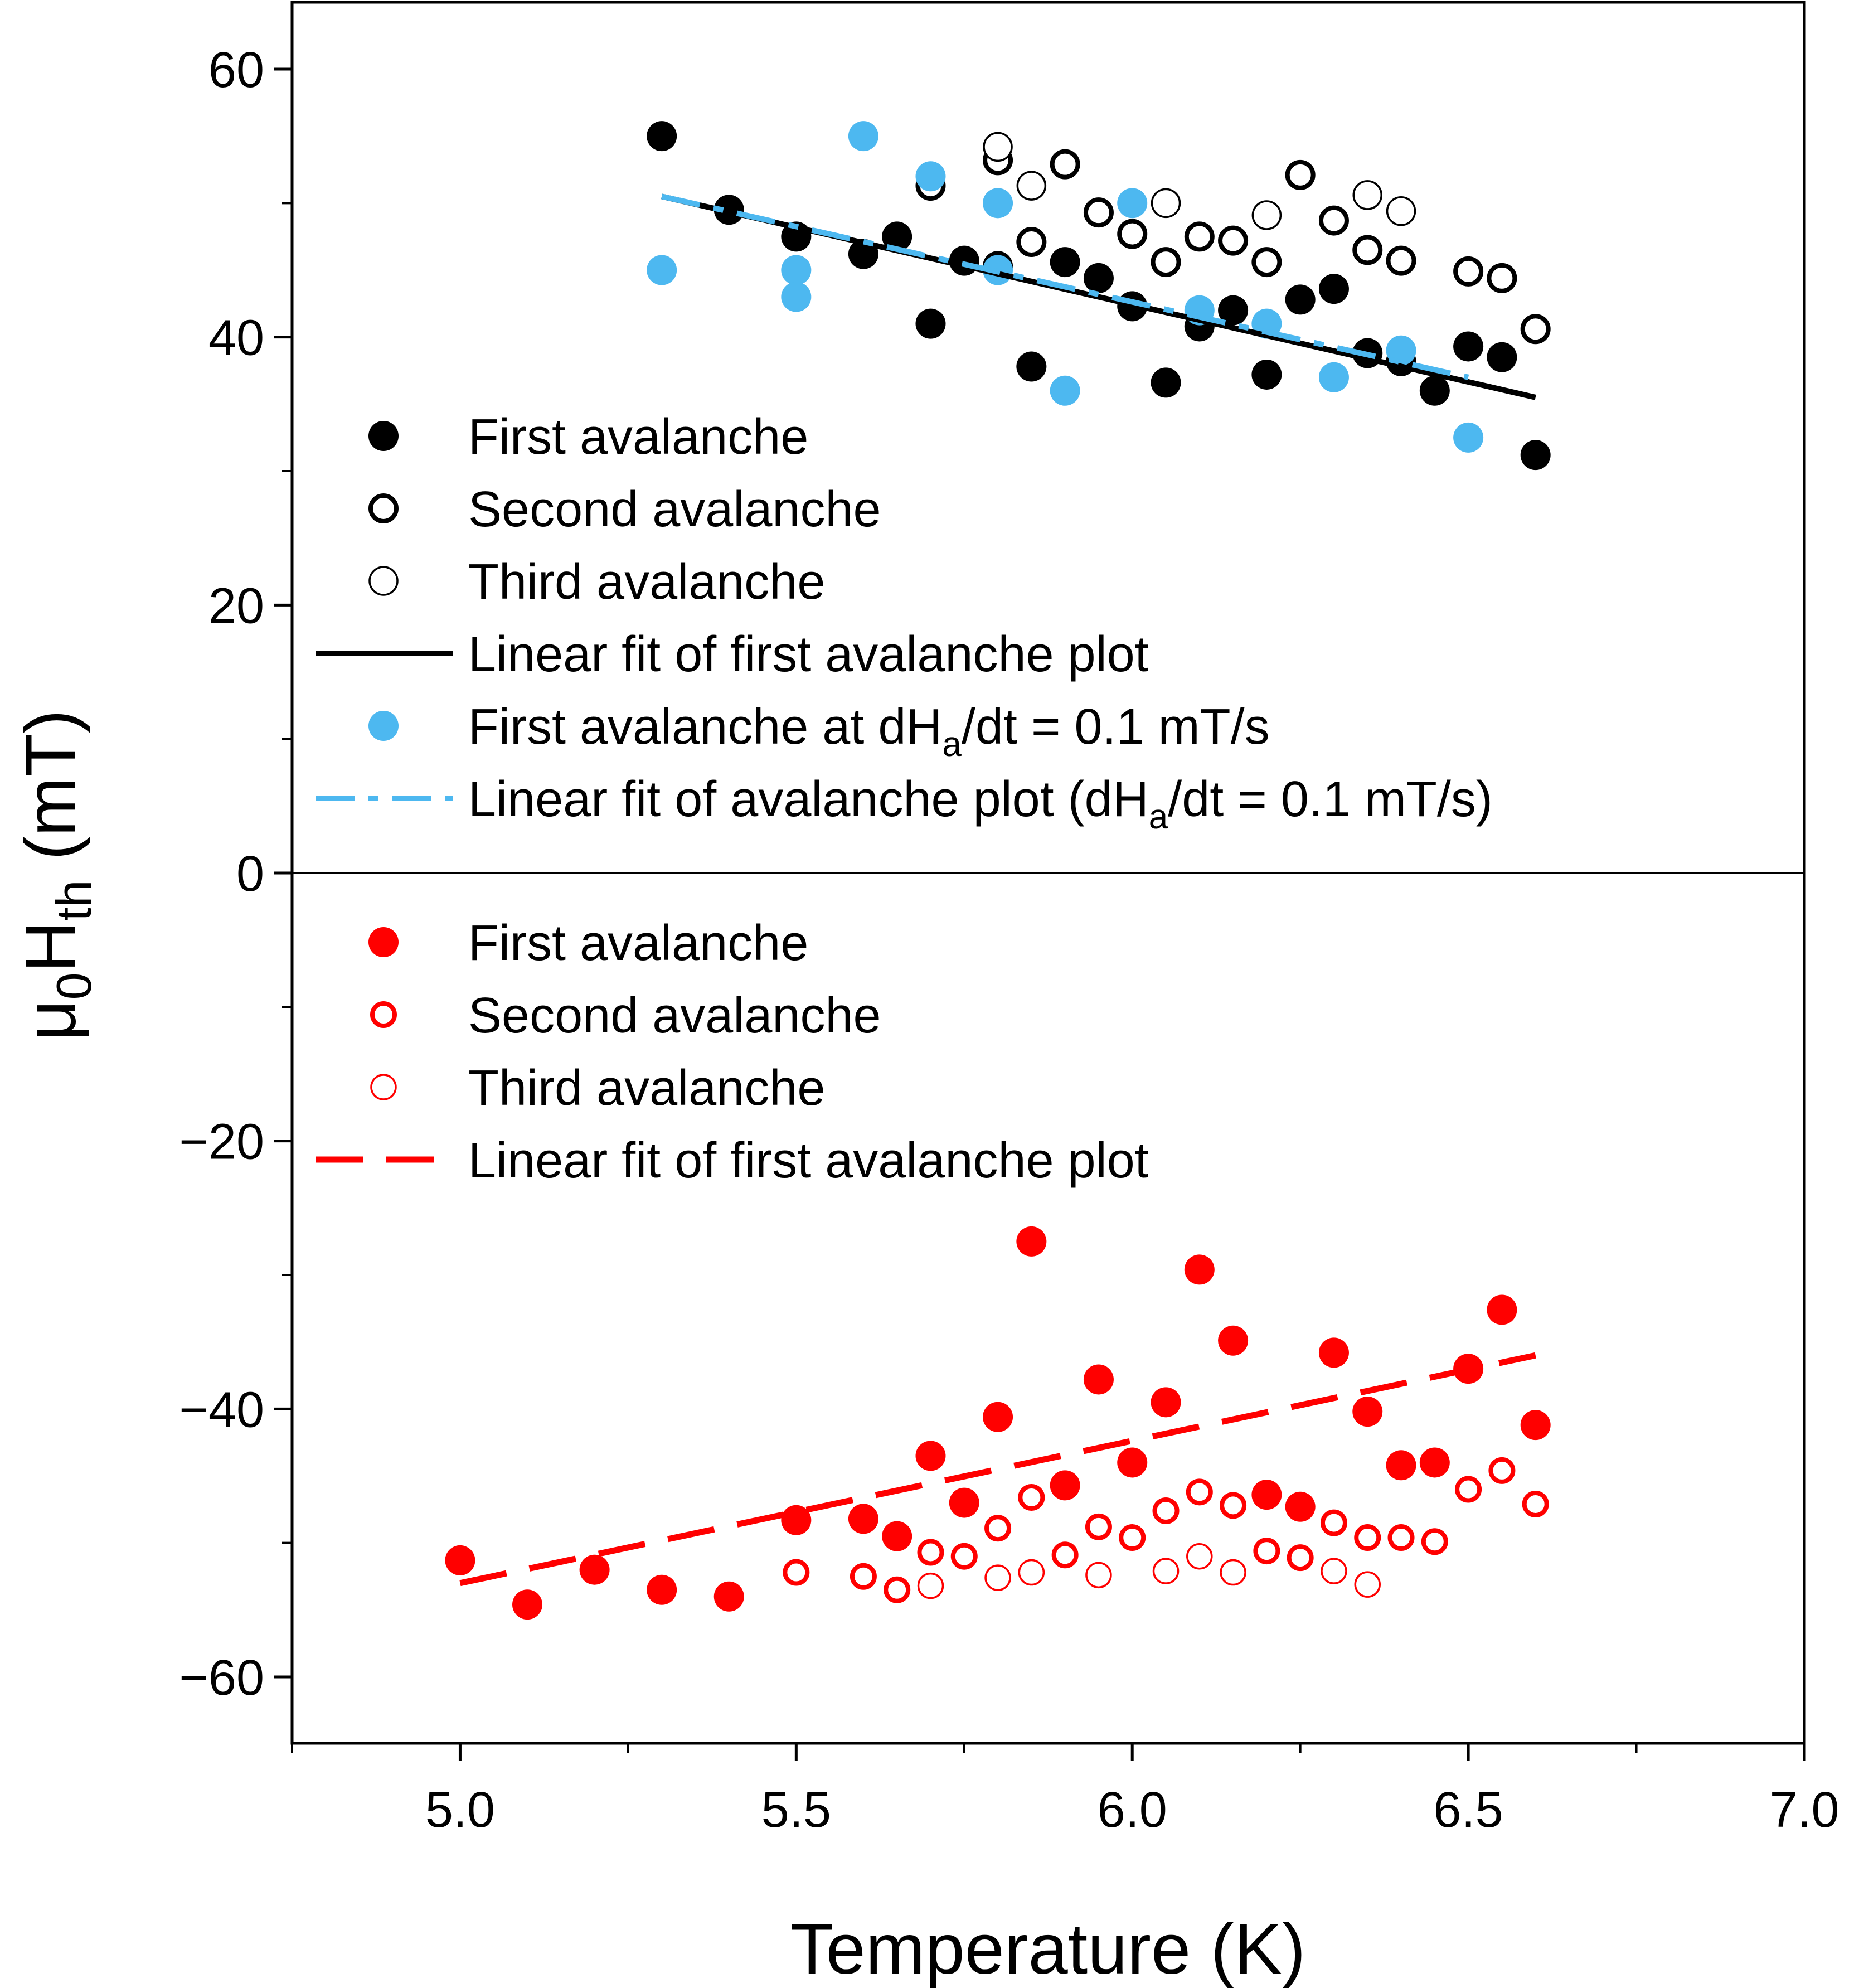 Image resolution: width=1859 pixels, height=1988 pixels. I want to click on y-axis-title: μ0Hth (mT), so click(56, 875).